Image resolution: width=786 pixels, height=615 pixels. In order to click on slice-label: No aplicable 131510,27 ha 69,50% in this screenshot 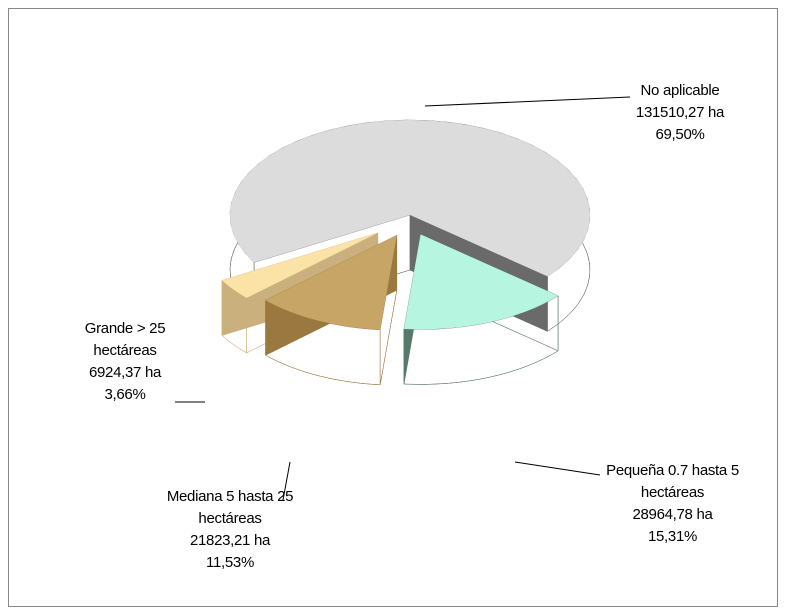, I will do `click(680, 113)`.